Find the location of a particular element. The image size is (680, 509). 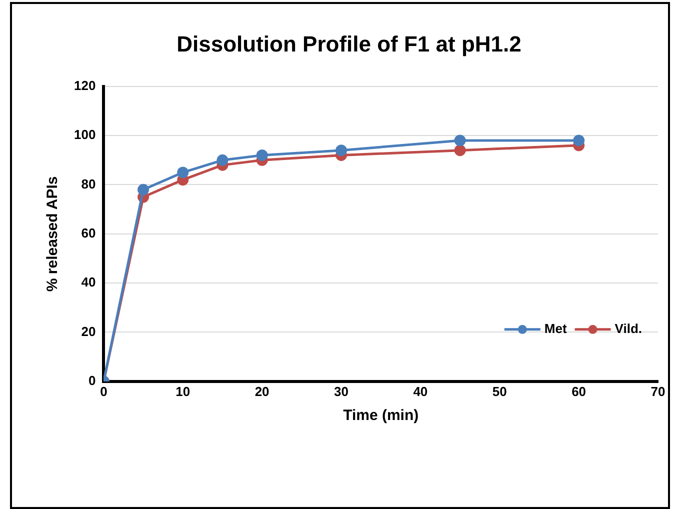

x-tick-label: 70 is located at coordinates (658, 391).